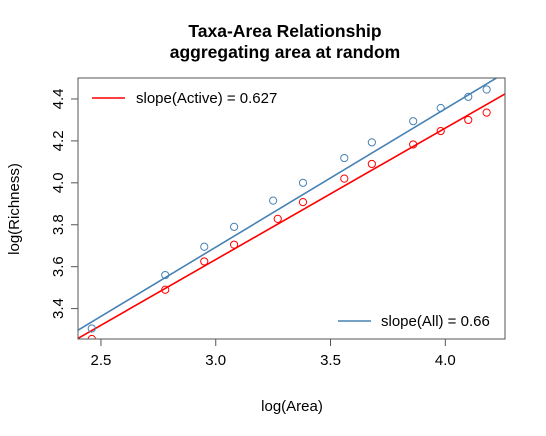 This screenshot has width=546, height=436. What do you see at coordinates (58, 266) in the screenshot?
I see `y-tick-label: 3.6` at bounding box center [58, 266].